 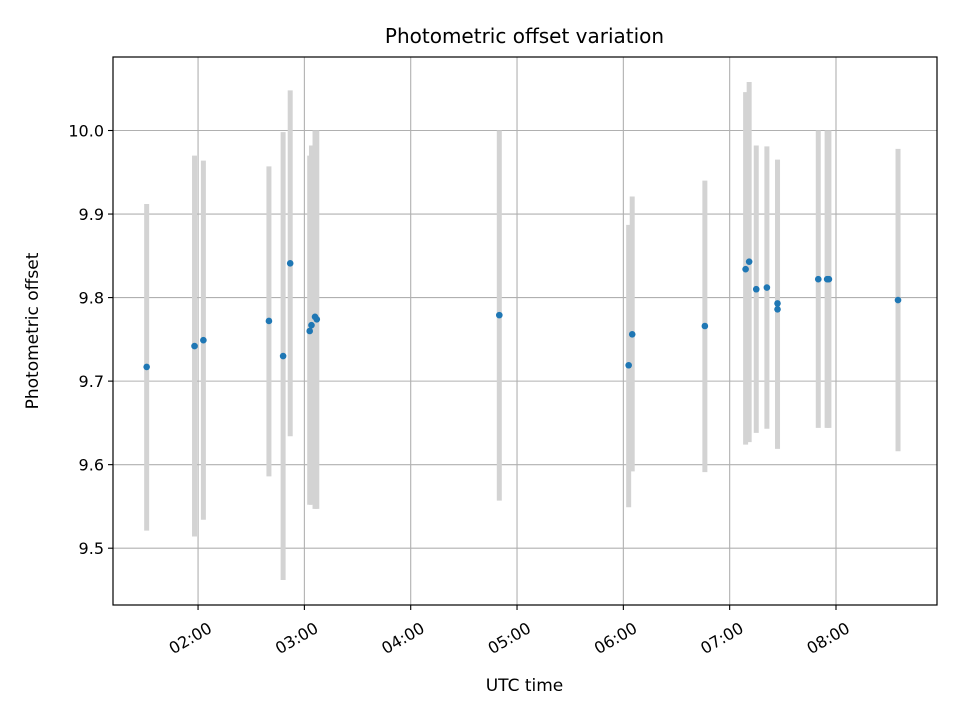 What do you see at coordinates (524, 36) in the screenshot?
I see `chart-title: Photometric offset variation` at bounding box center [524, 36].